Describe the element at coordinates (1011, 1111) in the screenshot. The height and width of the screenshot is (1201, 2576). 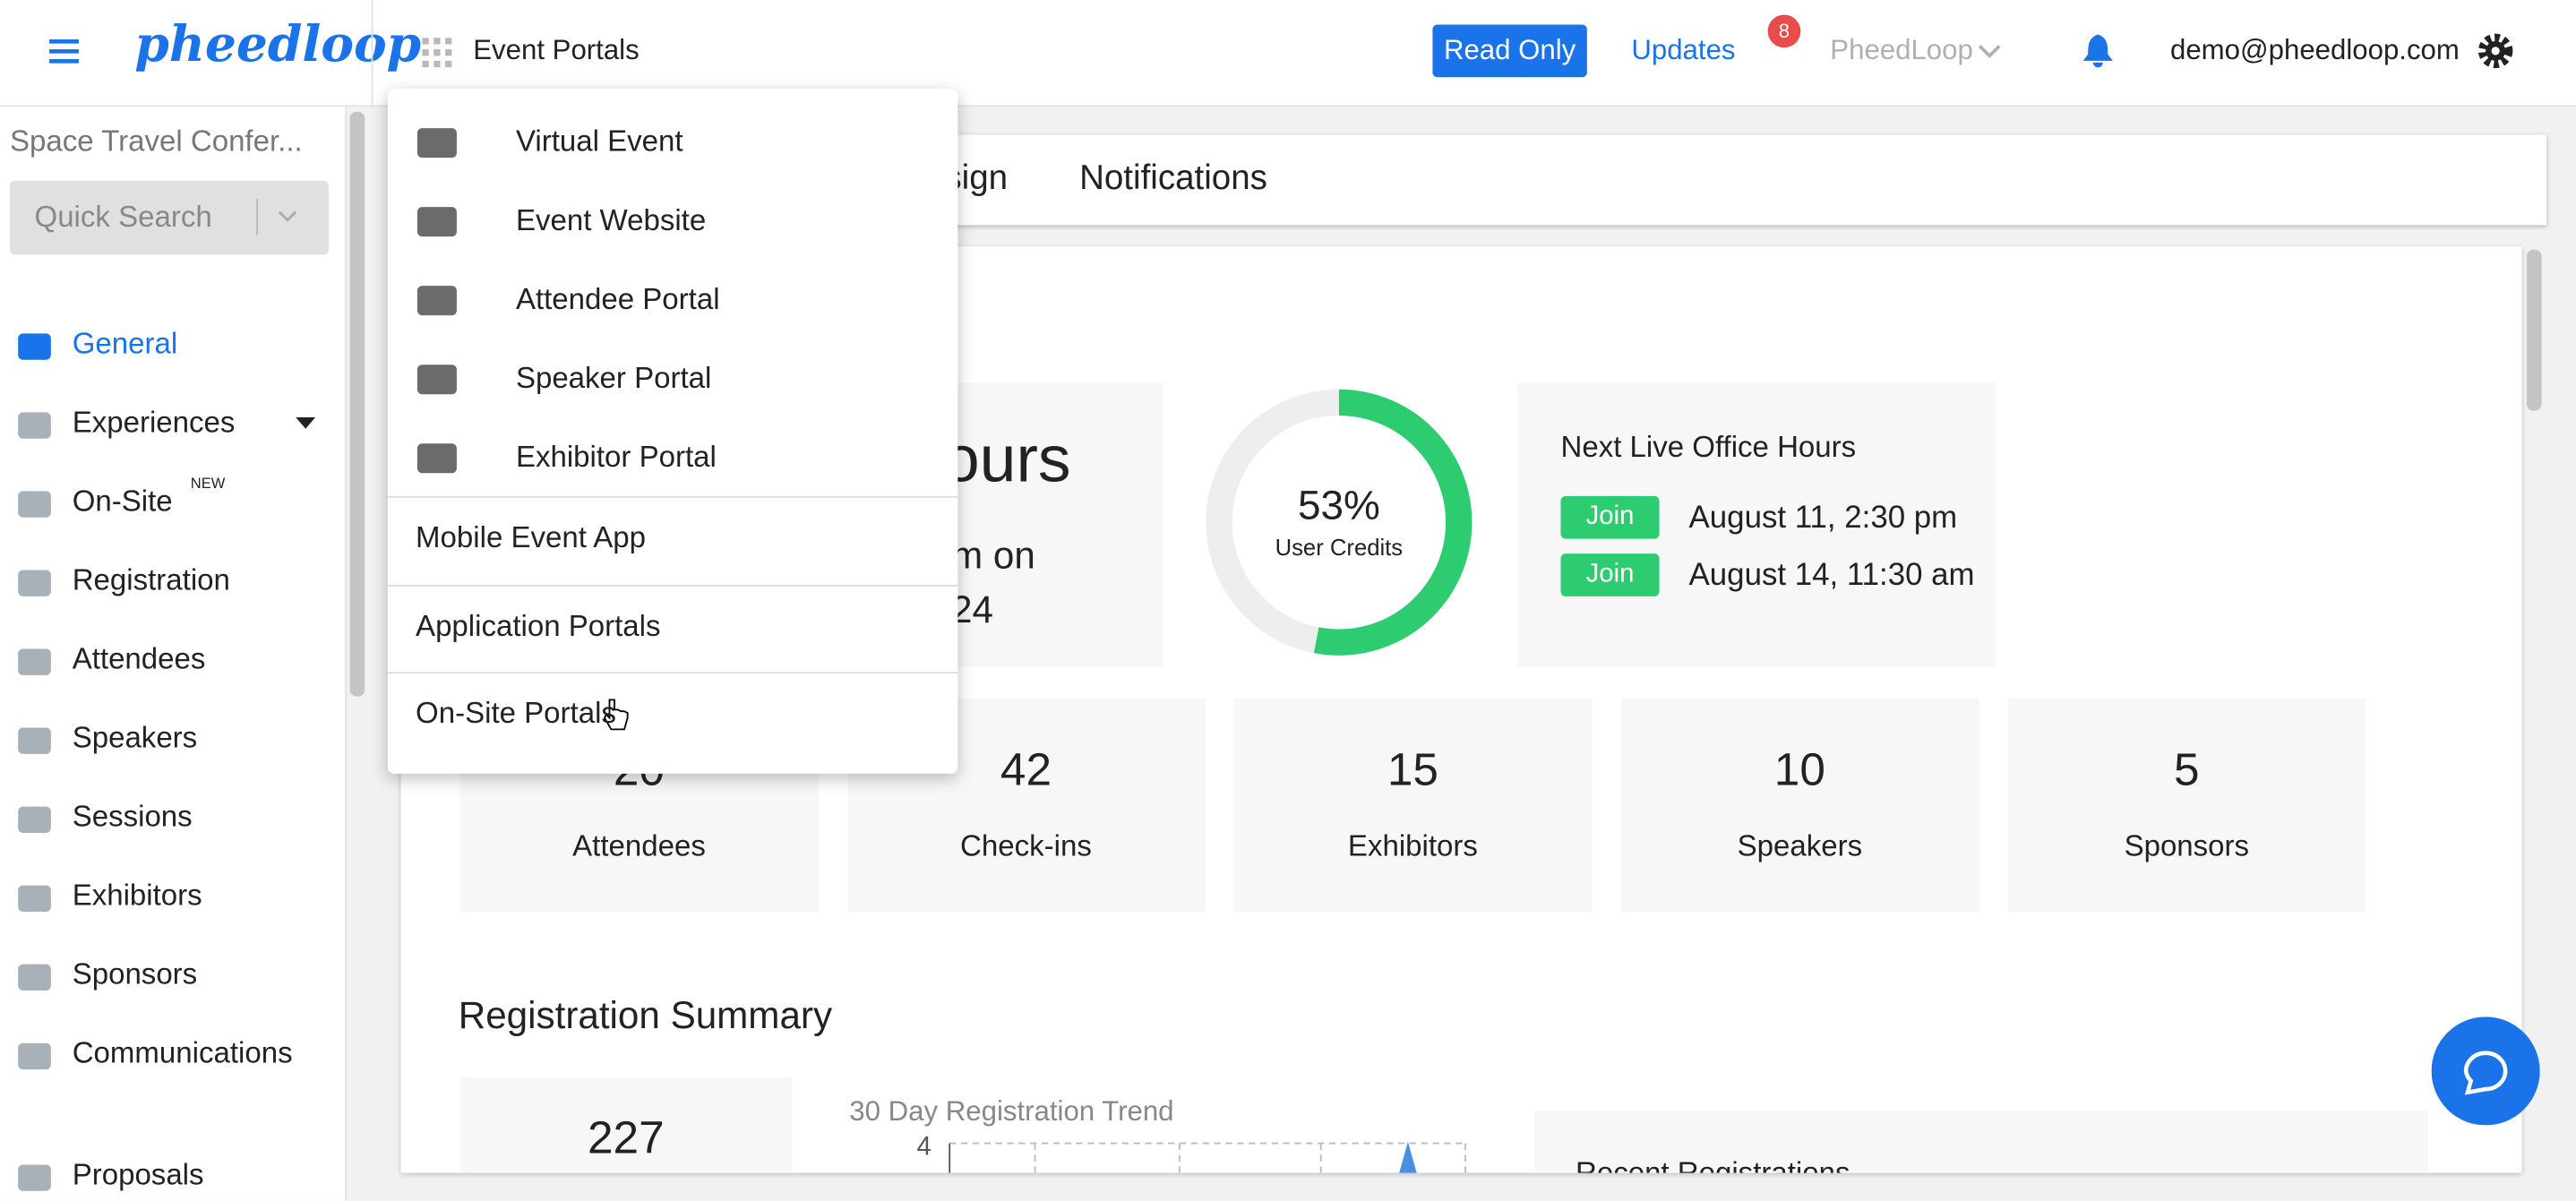
I see `trend-title: 30 Day Registration Trend` at that location.